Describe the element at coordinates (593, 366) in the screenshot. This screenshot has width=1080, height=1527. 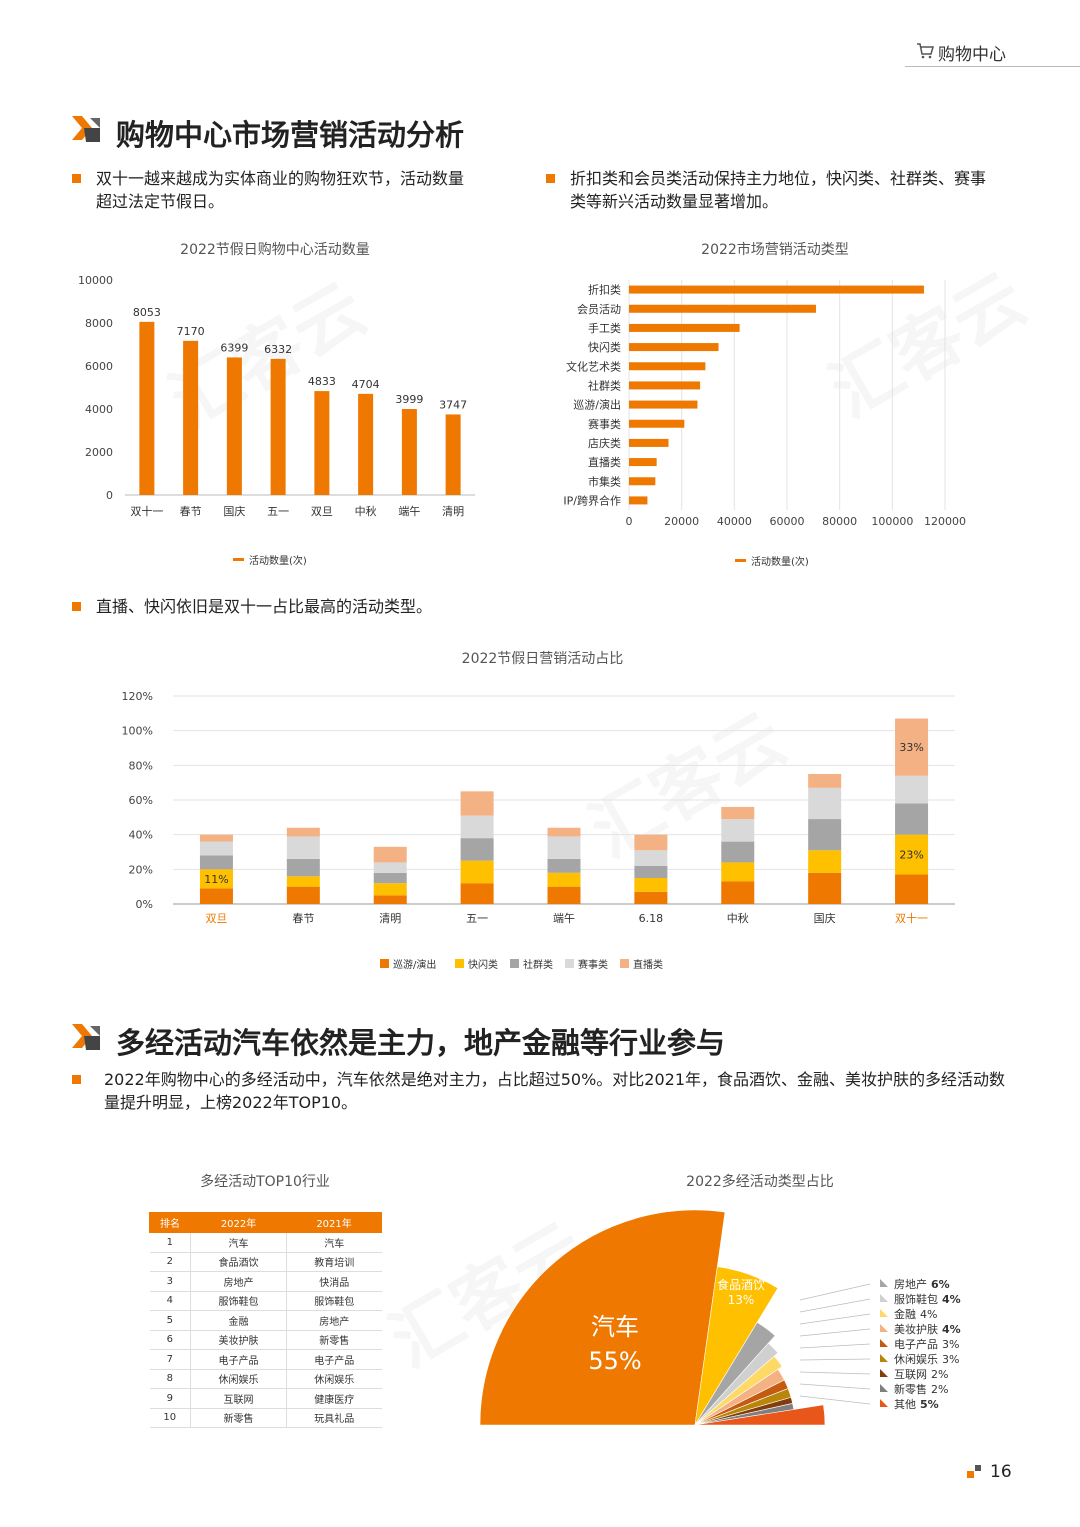
I see `y-tick-label: 文化艺术类` at that location.